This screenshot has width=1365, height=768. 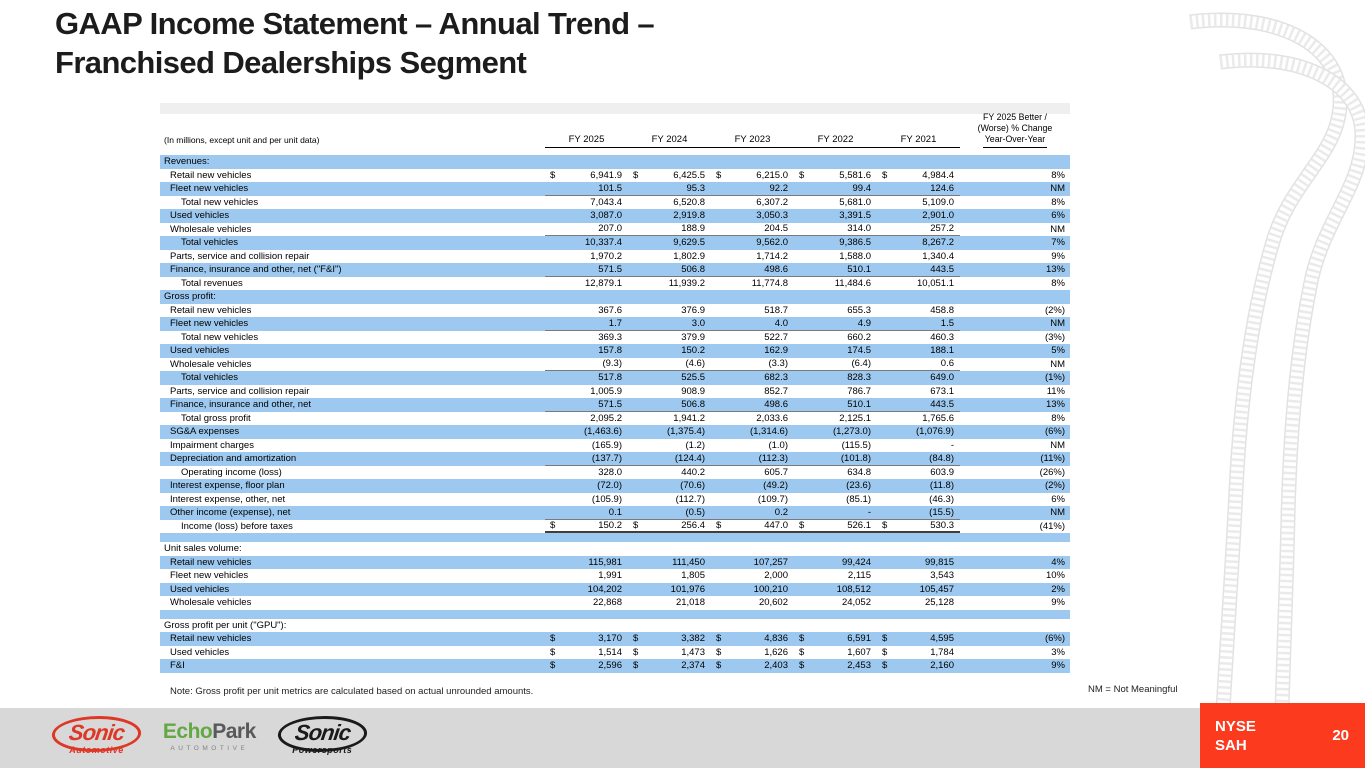 I want to click on pct-change-cell: (6%), so click(x=1054, y=639).